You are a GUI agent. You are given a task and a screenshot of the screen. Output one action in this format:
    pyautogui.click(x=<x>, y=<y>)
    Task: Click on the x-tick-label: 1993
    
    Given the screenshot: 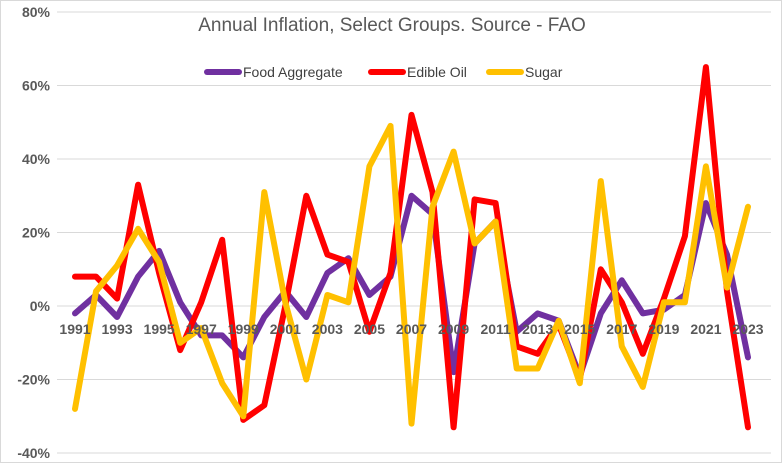 What is the action you would take?
    pyautogui.click(x=116, y=329)
    